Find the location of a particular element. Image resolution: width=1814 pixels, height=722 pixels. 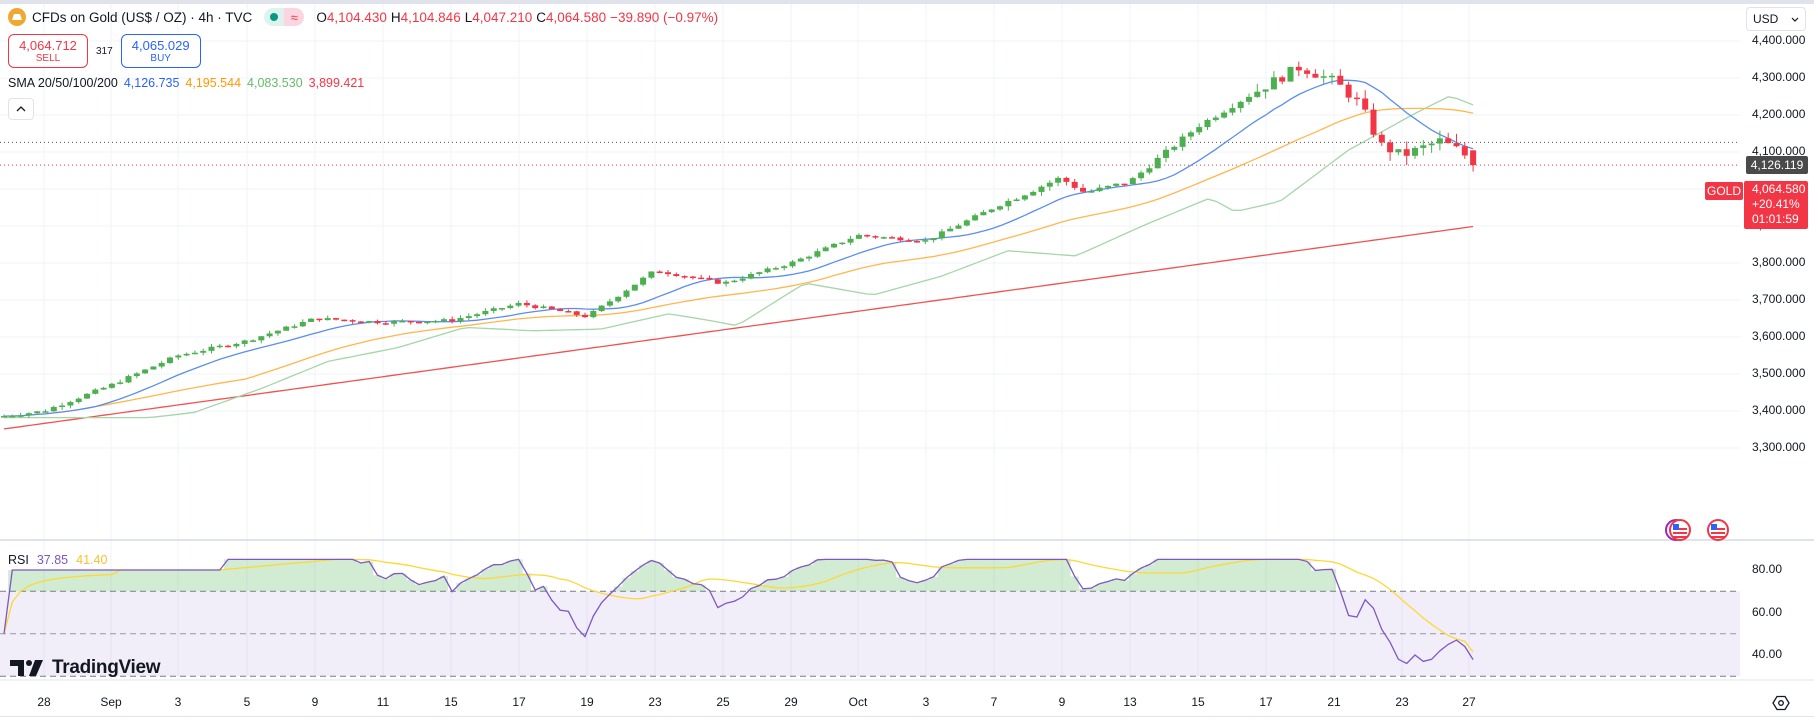

buy-label: BUY is located at coordinates (160, 58).